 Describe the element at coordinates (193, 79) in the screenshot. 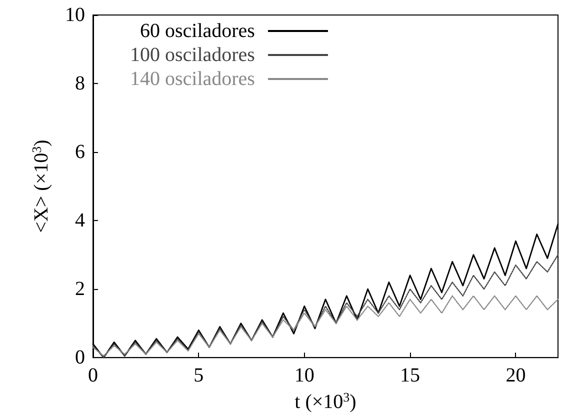

I see `legend-label: 140 osciladores` at that location.